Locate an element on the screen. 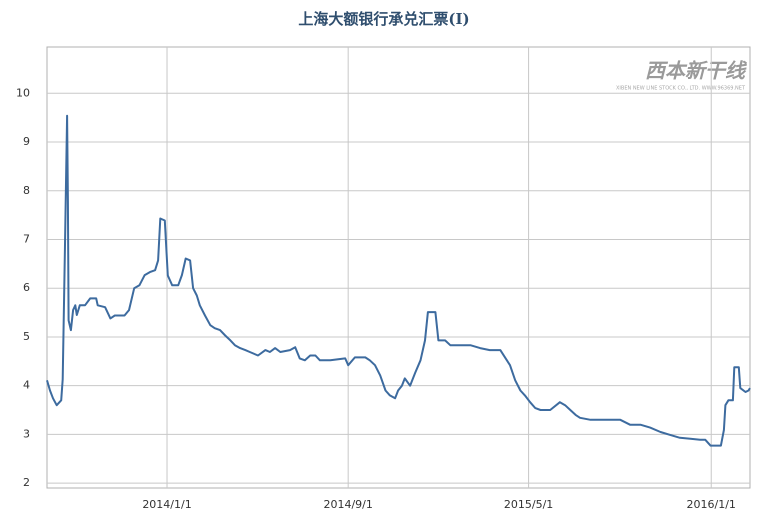  y-tick-label: 6 is located at coordinates (26, 287).